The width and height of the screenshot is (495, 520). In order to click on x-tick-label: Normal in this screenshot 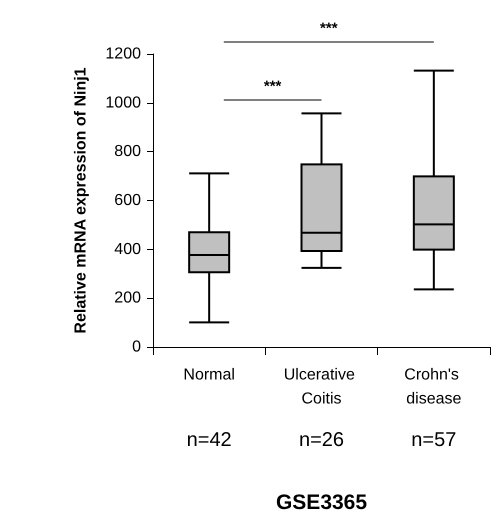, I will do `click(209, 375)`.